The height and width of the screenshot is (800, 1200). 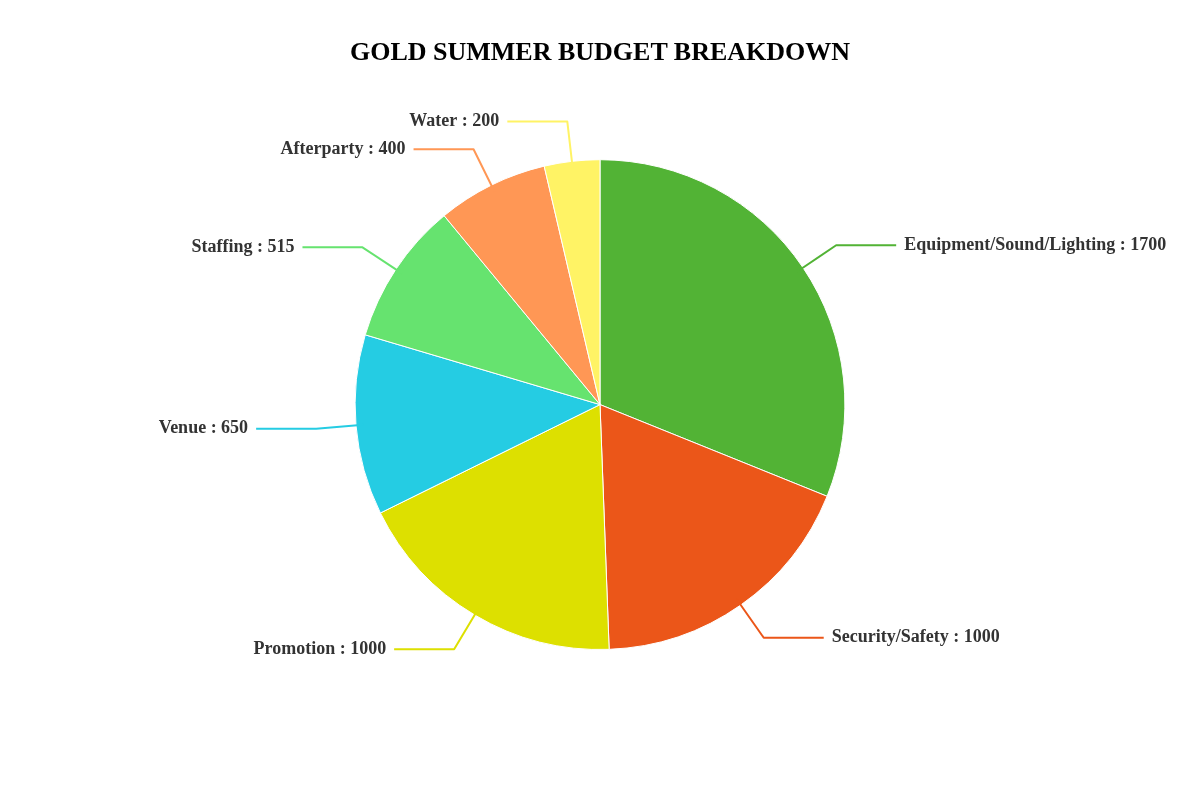 What do you see at coordinates (890, 636) in the screenshot?
I see `slice-label: Security/Safety` at bounding box center [890, 636].